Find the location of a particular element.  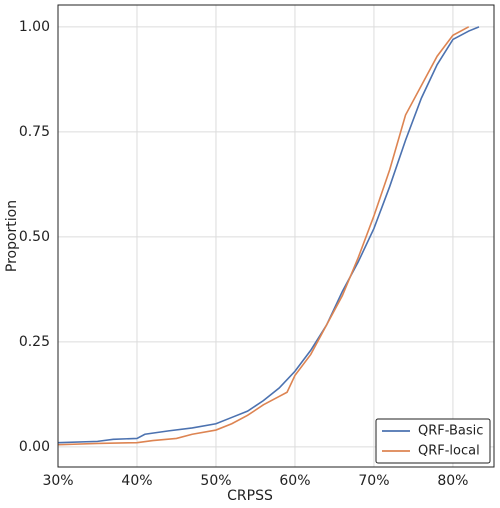

y-tick-label: 0.00 is located at coordinates (34, 447).